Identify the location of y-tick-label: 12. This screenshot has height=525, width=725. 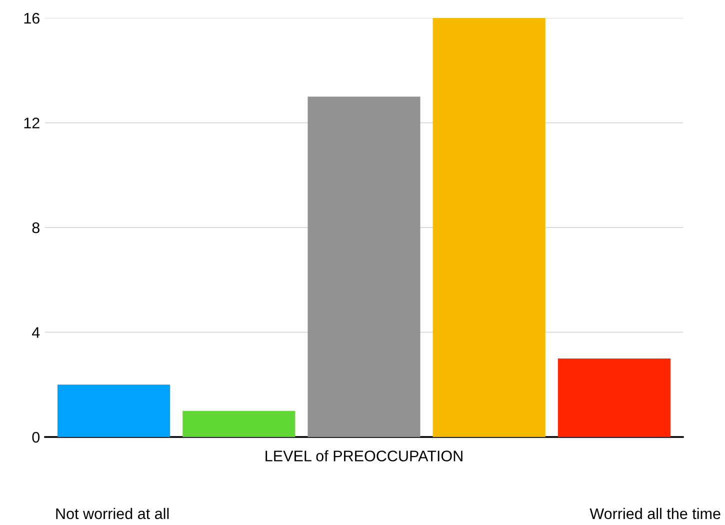
(32, 123).